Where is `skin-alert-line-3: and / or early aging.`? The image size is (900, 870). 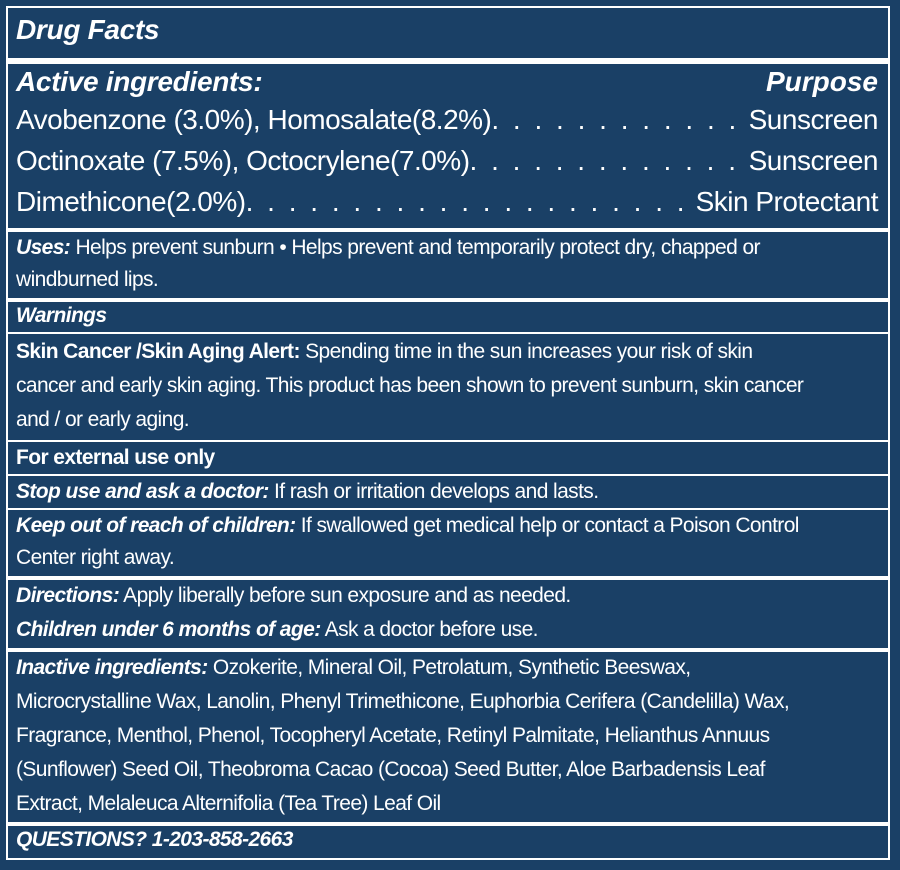
skin-alert-line-3: and / or early aging. is located at coordinates (103, 419).